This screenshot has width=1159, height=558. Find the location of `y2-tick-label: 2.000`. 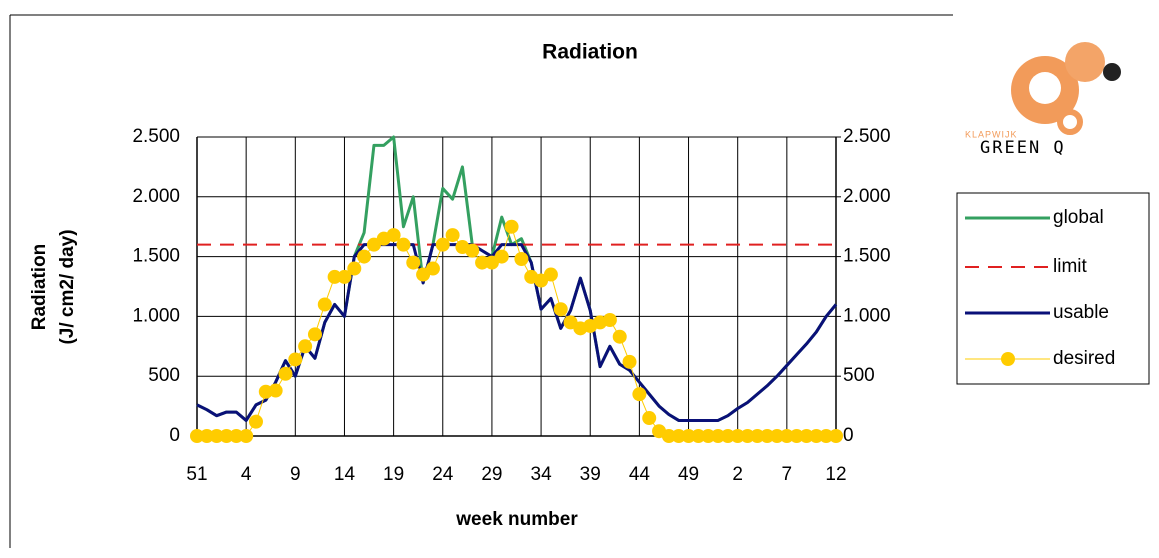

y2-tick-label: 2.000 is located at coordinates (867, 196).